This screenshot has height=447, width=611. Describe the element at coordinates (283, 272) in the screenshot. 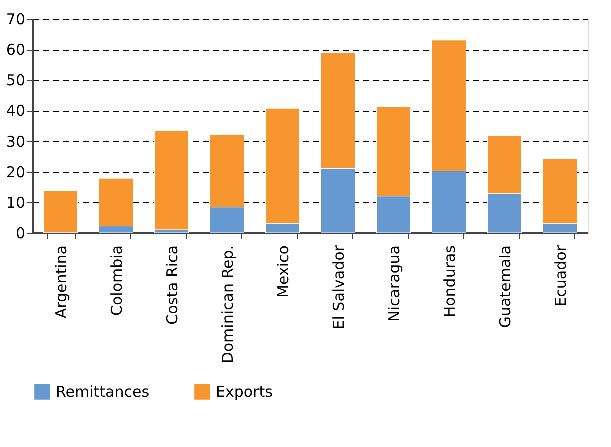

I see `x-tick-label: Mexico` at that location.